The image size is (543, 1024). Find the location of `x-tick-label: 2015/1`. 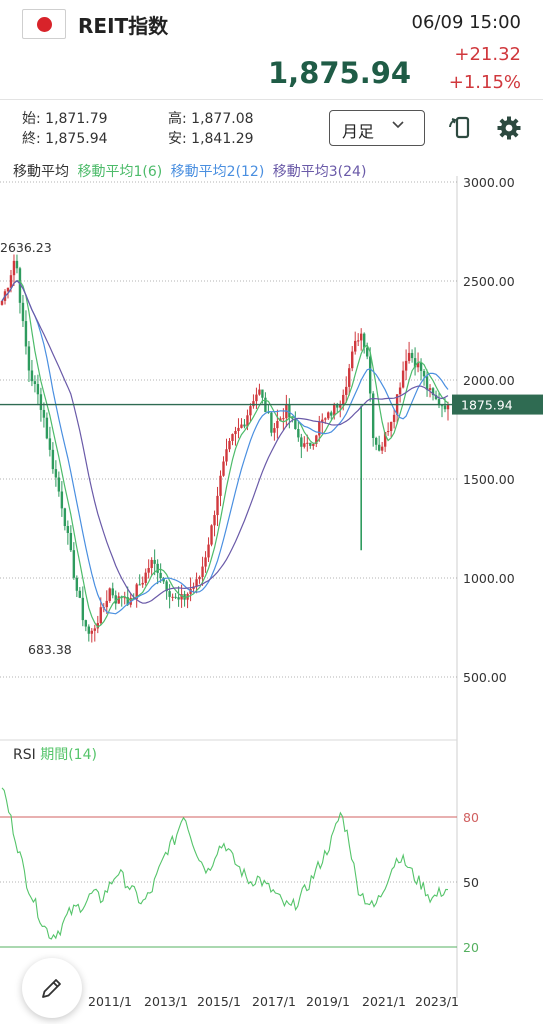

x-tick-label: 2015/1 is located at coordinates (219, 1001).